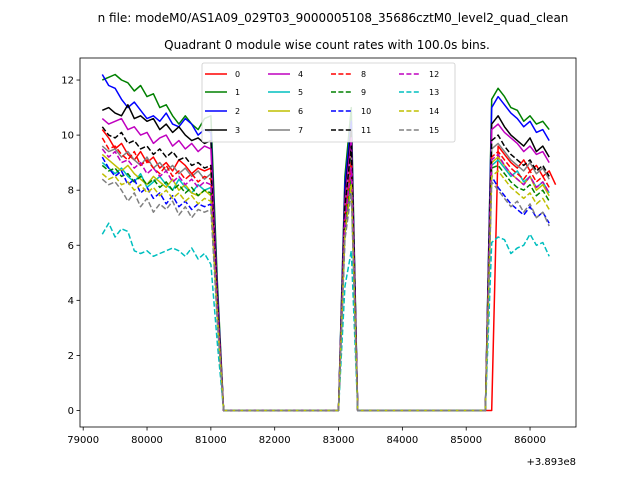 Image resolution: width=640 pixels, height=480 pixels. Describe the element at coordinates (71, 301) in the screenshot. I see `y-tick-label: 4` at that location.